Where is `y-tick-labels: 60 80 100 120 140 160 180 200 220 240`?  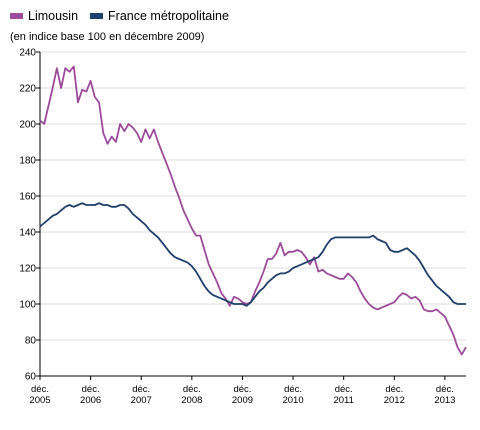 y-tick-labels: 60 80 100 120 140 160 180 200 220 240 is located at coordinates (27, 215).